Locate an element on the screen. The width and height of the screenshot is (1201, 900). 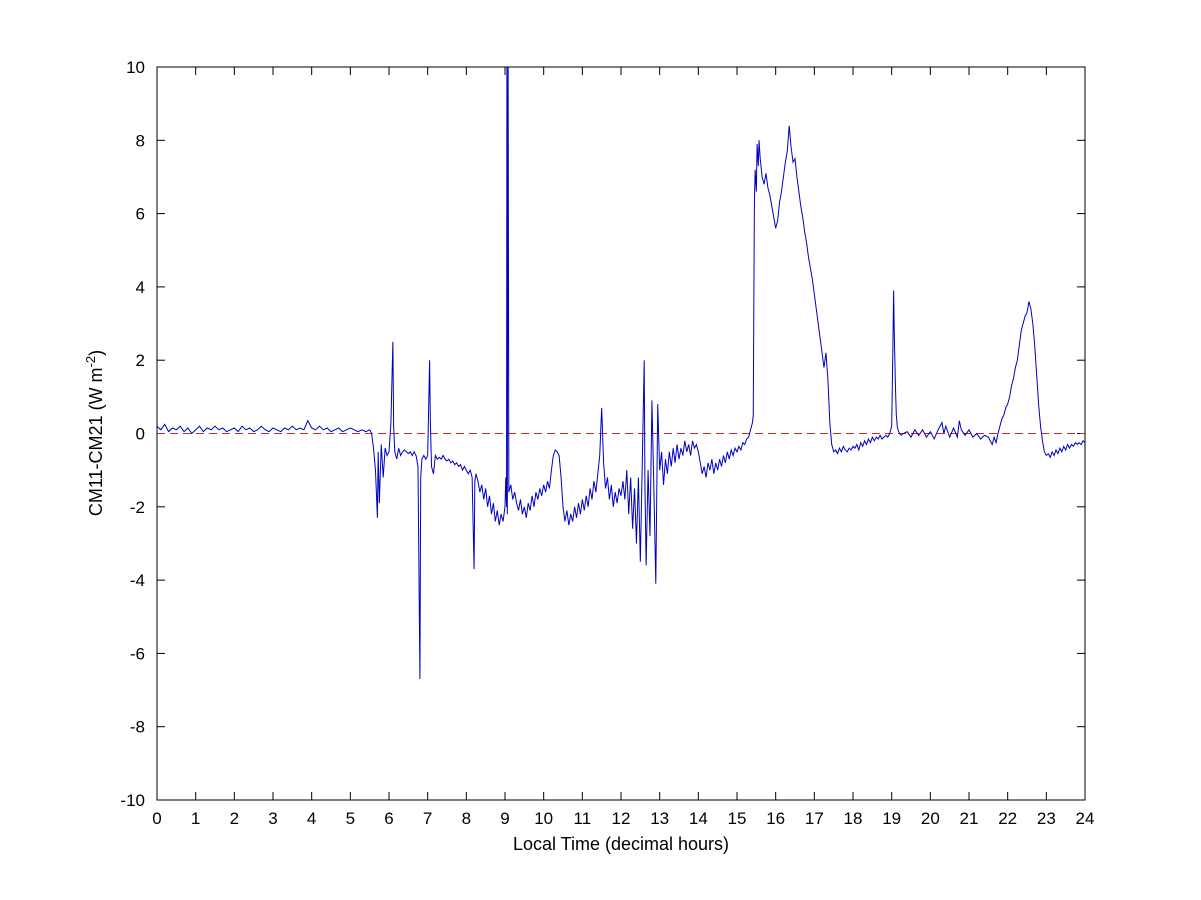
y-axis-label: CM11-CM21 (W m-2) is located at coordinates (95, 433).